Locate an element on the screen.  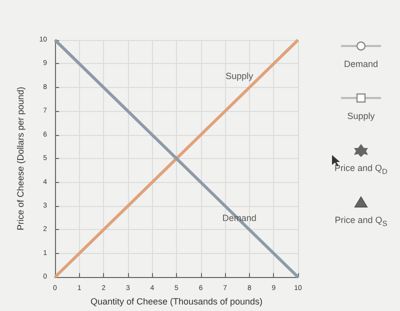
y-axis-title: Price of Cheese (Dollars per pound) is located at coordinates (21, 158).